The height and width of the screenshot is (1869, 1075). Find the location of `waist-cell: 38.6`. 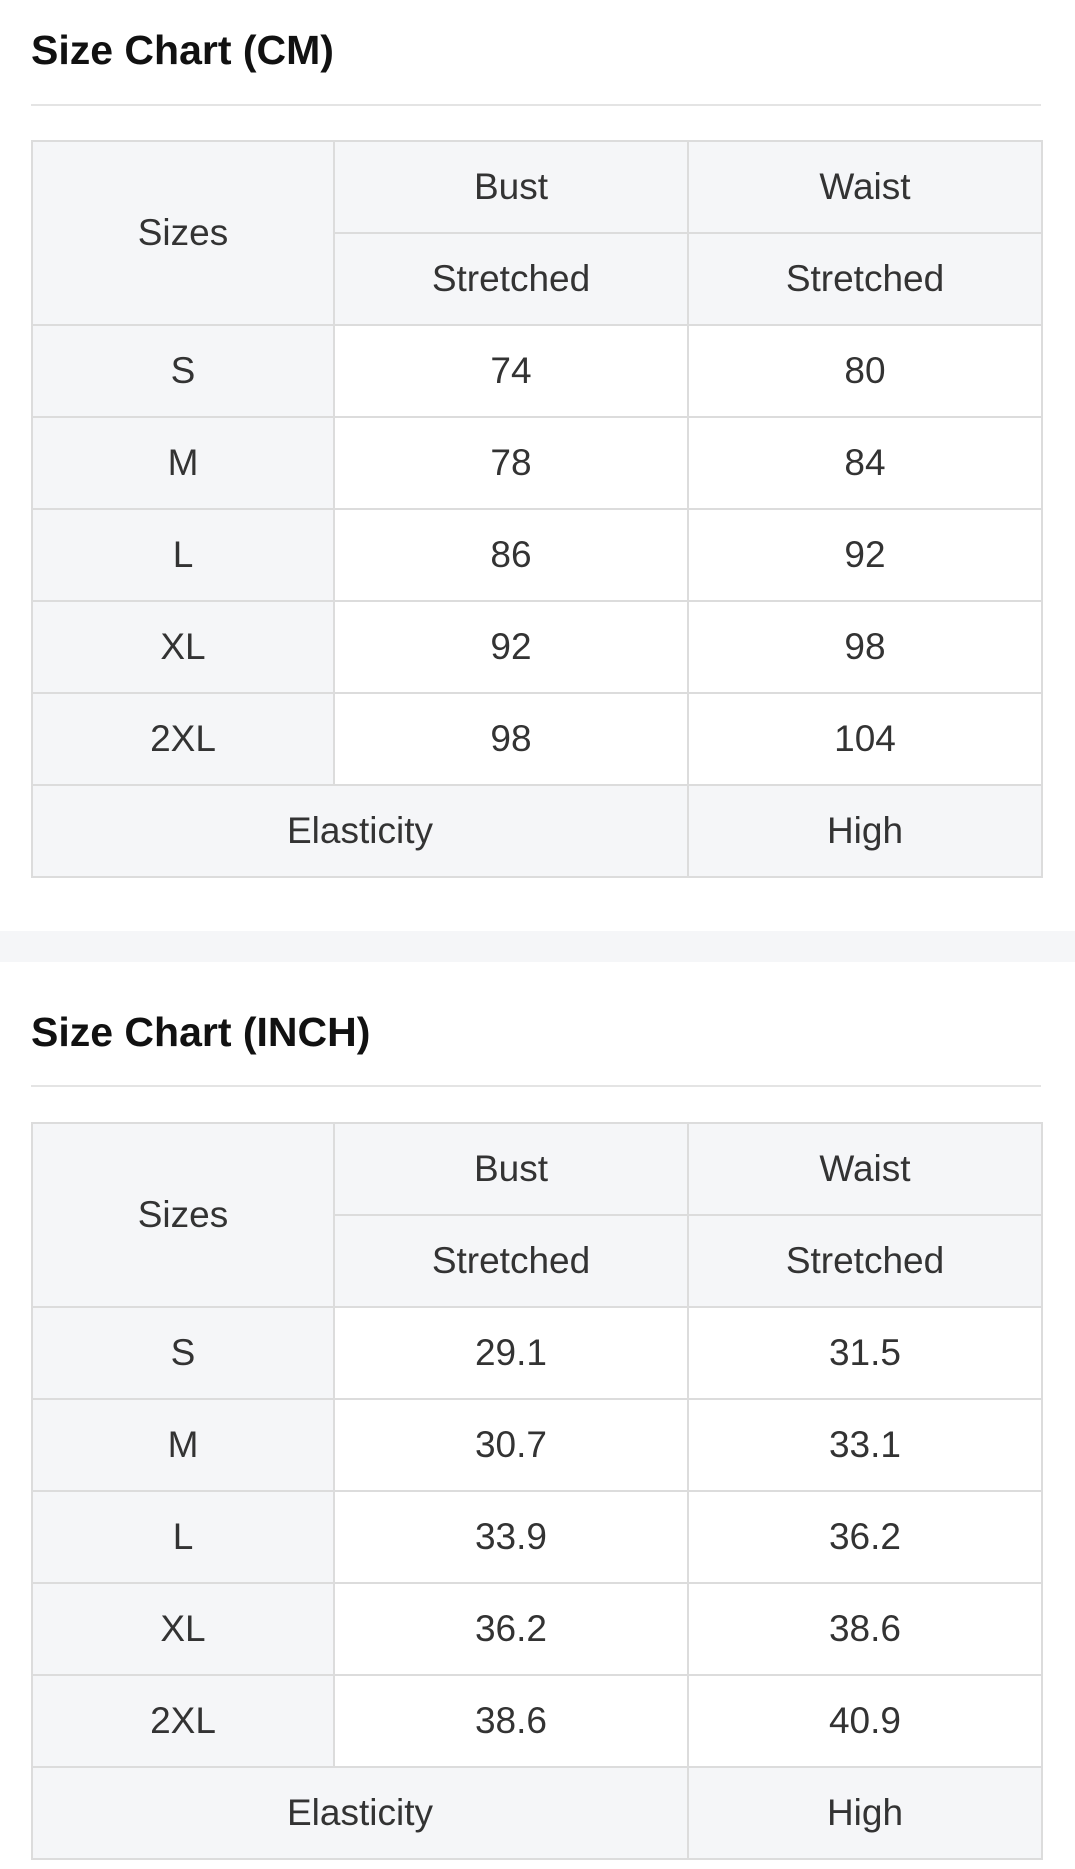

waist-cell: 38.6 is located at coordinates (865, 1629).